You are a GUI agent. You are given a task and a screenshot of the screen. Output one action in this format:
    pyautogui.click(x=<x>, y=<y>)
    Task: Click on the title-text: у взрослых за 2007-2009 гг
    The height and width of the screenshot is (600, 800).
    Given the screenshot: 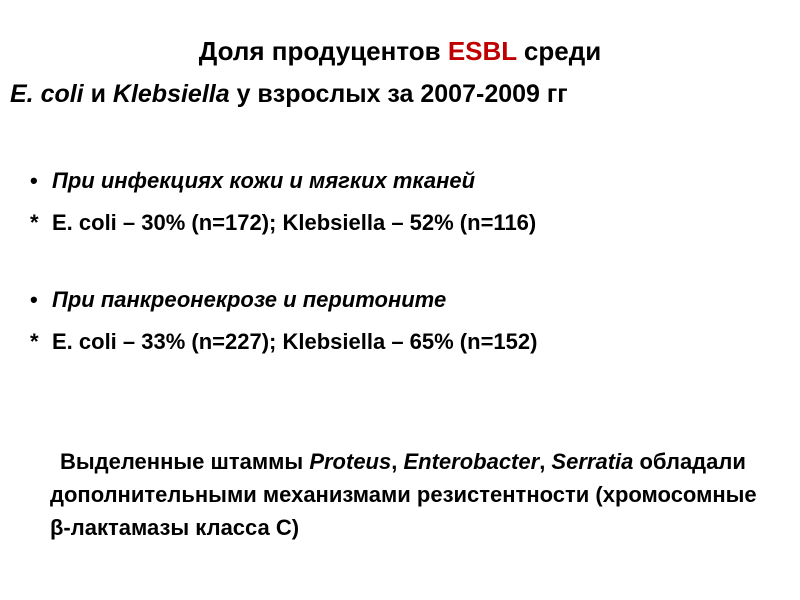 What is the action you would take?
    pyautogui.click(x=398, y=94)
    